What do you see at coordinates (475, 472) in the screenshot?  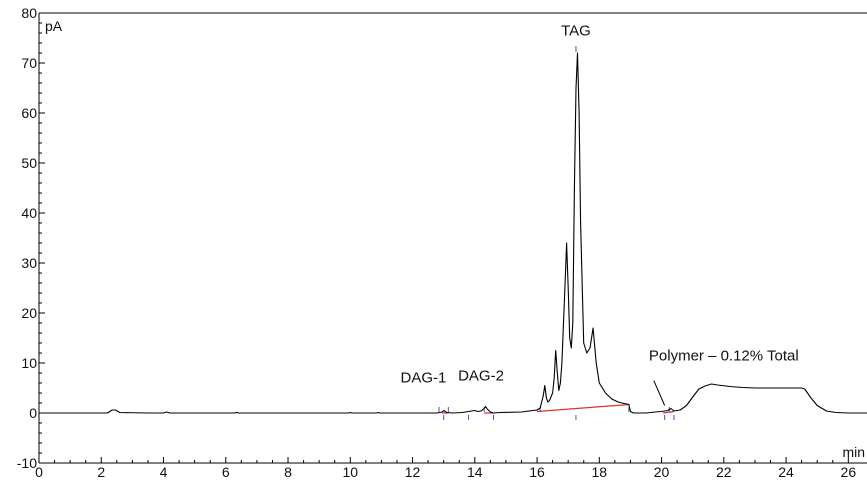 I see `x-tick-label: 14` at bounding box center [475, 472].